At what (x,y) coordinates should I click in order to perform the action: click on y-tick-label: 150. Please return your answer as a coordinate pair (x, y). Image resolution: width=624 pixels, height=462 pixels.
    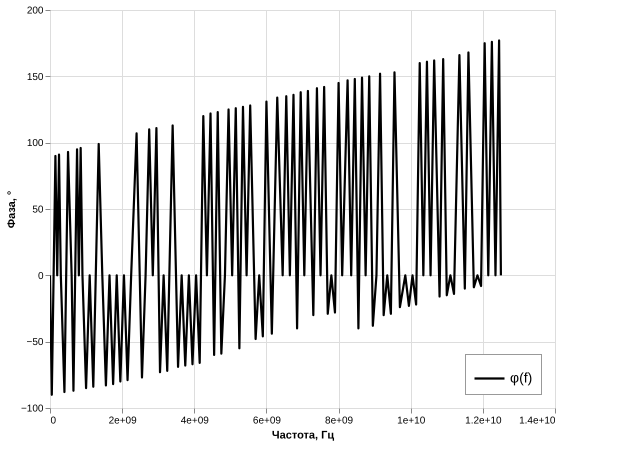
    Looking at the image, I should click on (35, 77).